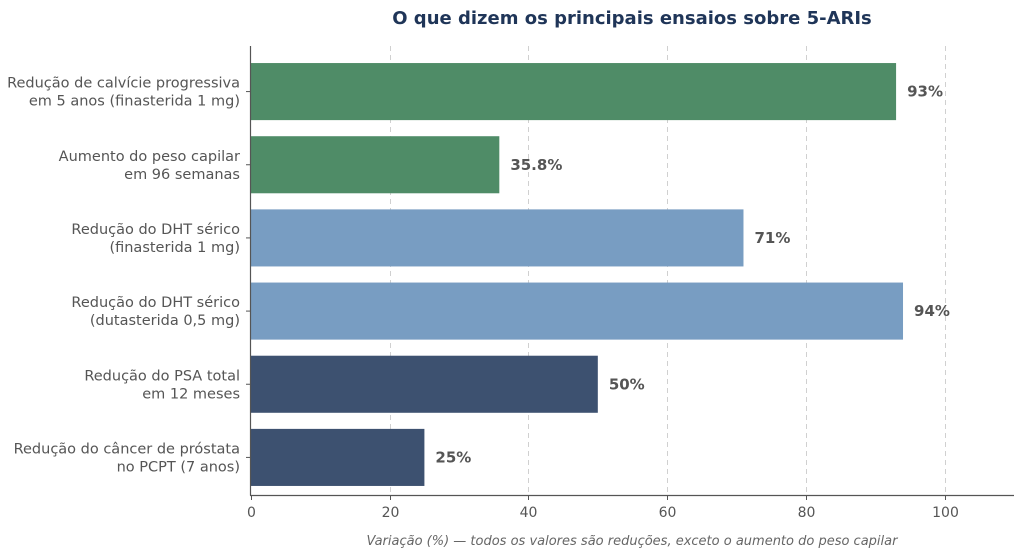 This screenshot has width=1024, height=559. I want to click on category-label: (finasterida 1 mg), so click(174, 248).